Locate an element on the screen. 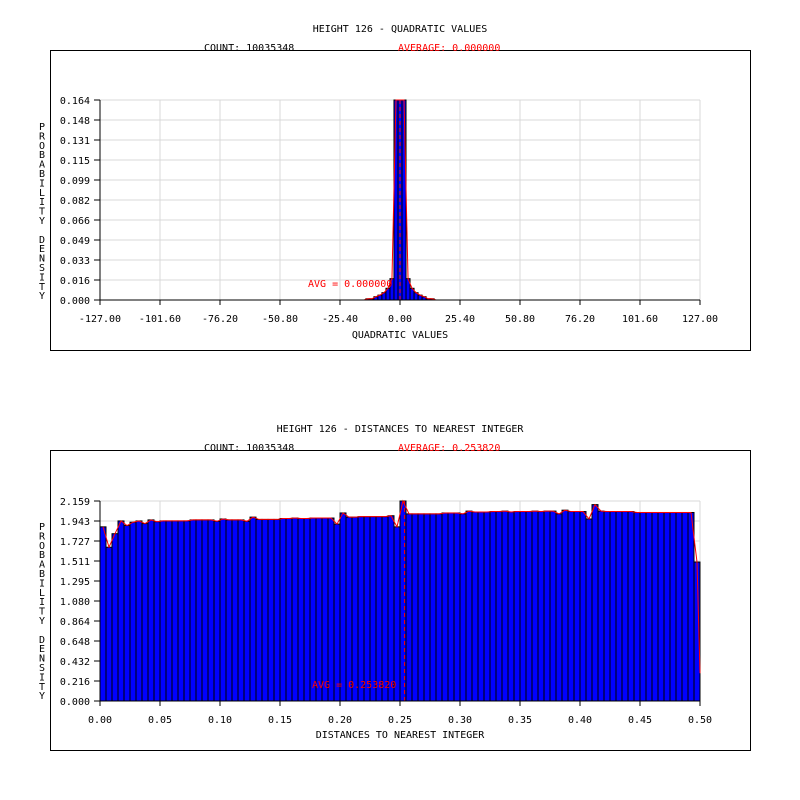  x-tick-label: 0.15 is located at coordinates (280, 720).